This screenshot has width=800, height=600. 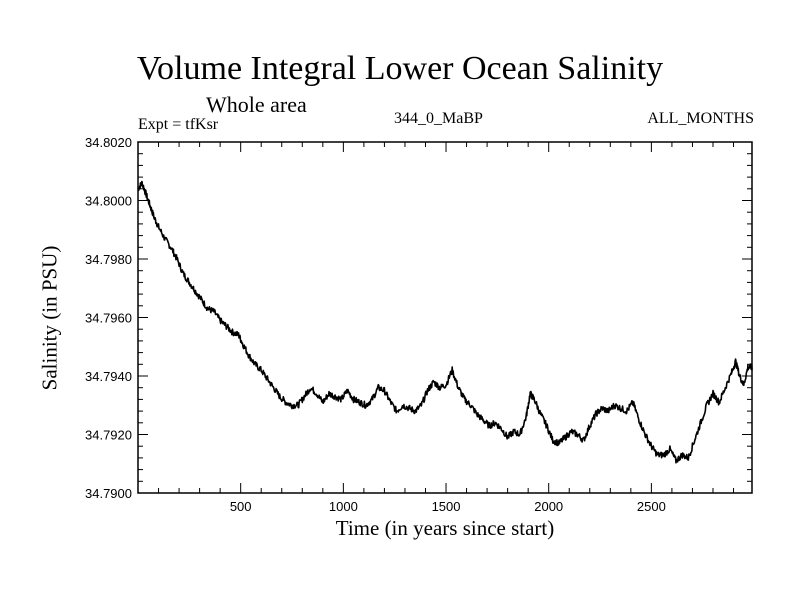 I want to click on y-tick-label: 34.7920, so click(x=108, y=435).